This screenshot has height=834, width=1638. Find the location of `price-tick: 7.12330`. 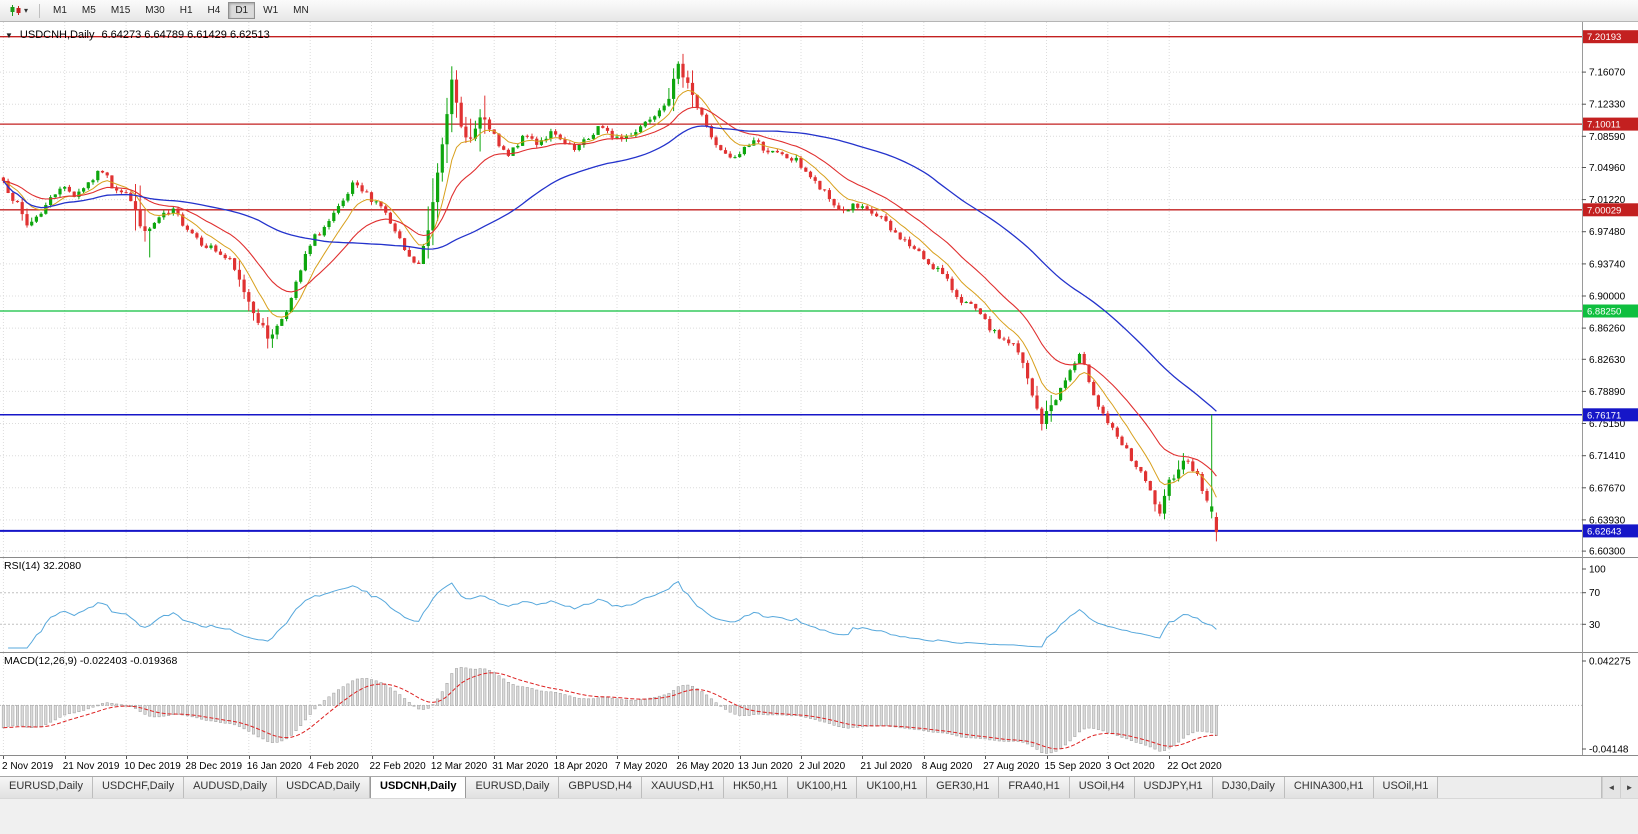

price-tick: 7.12330 is located at coordinates (1607, 105).